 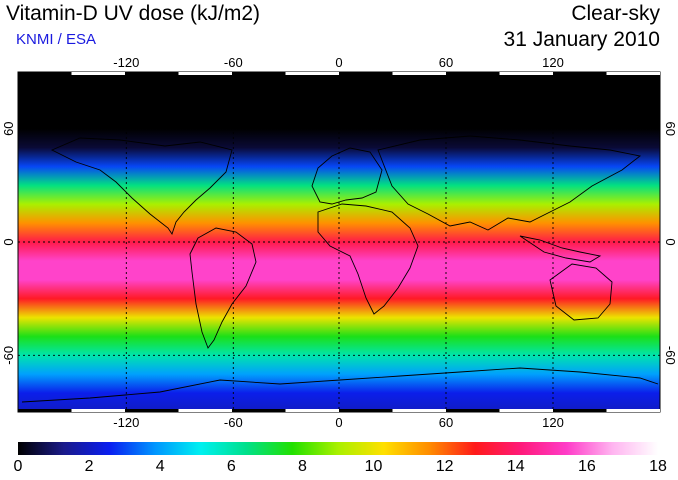 What do you see at coordinates (670, 355) in the screenshot?
I see `lat-label-right: -60` at bounding box center [670, 355].